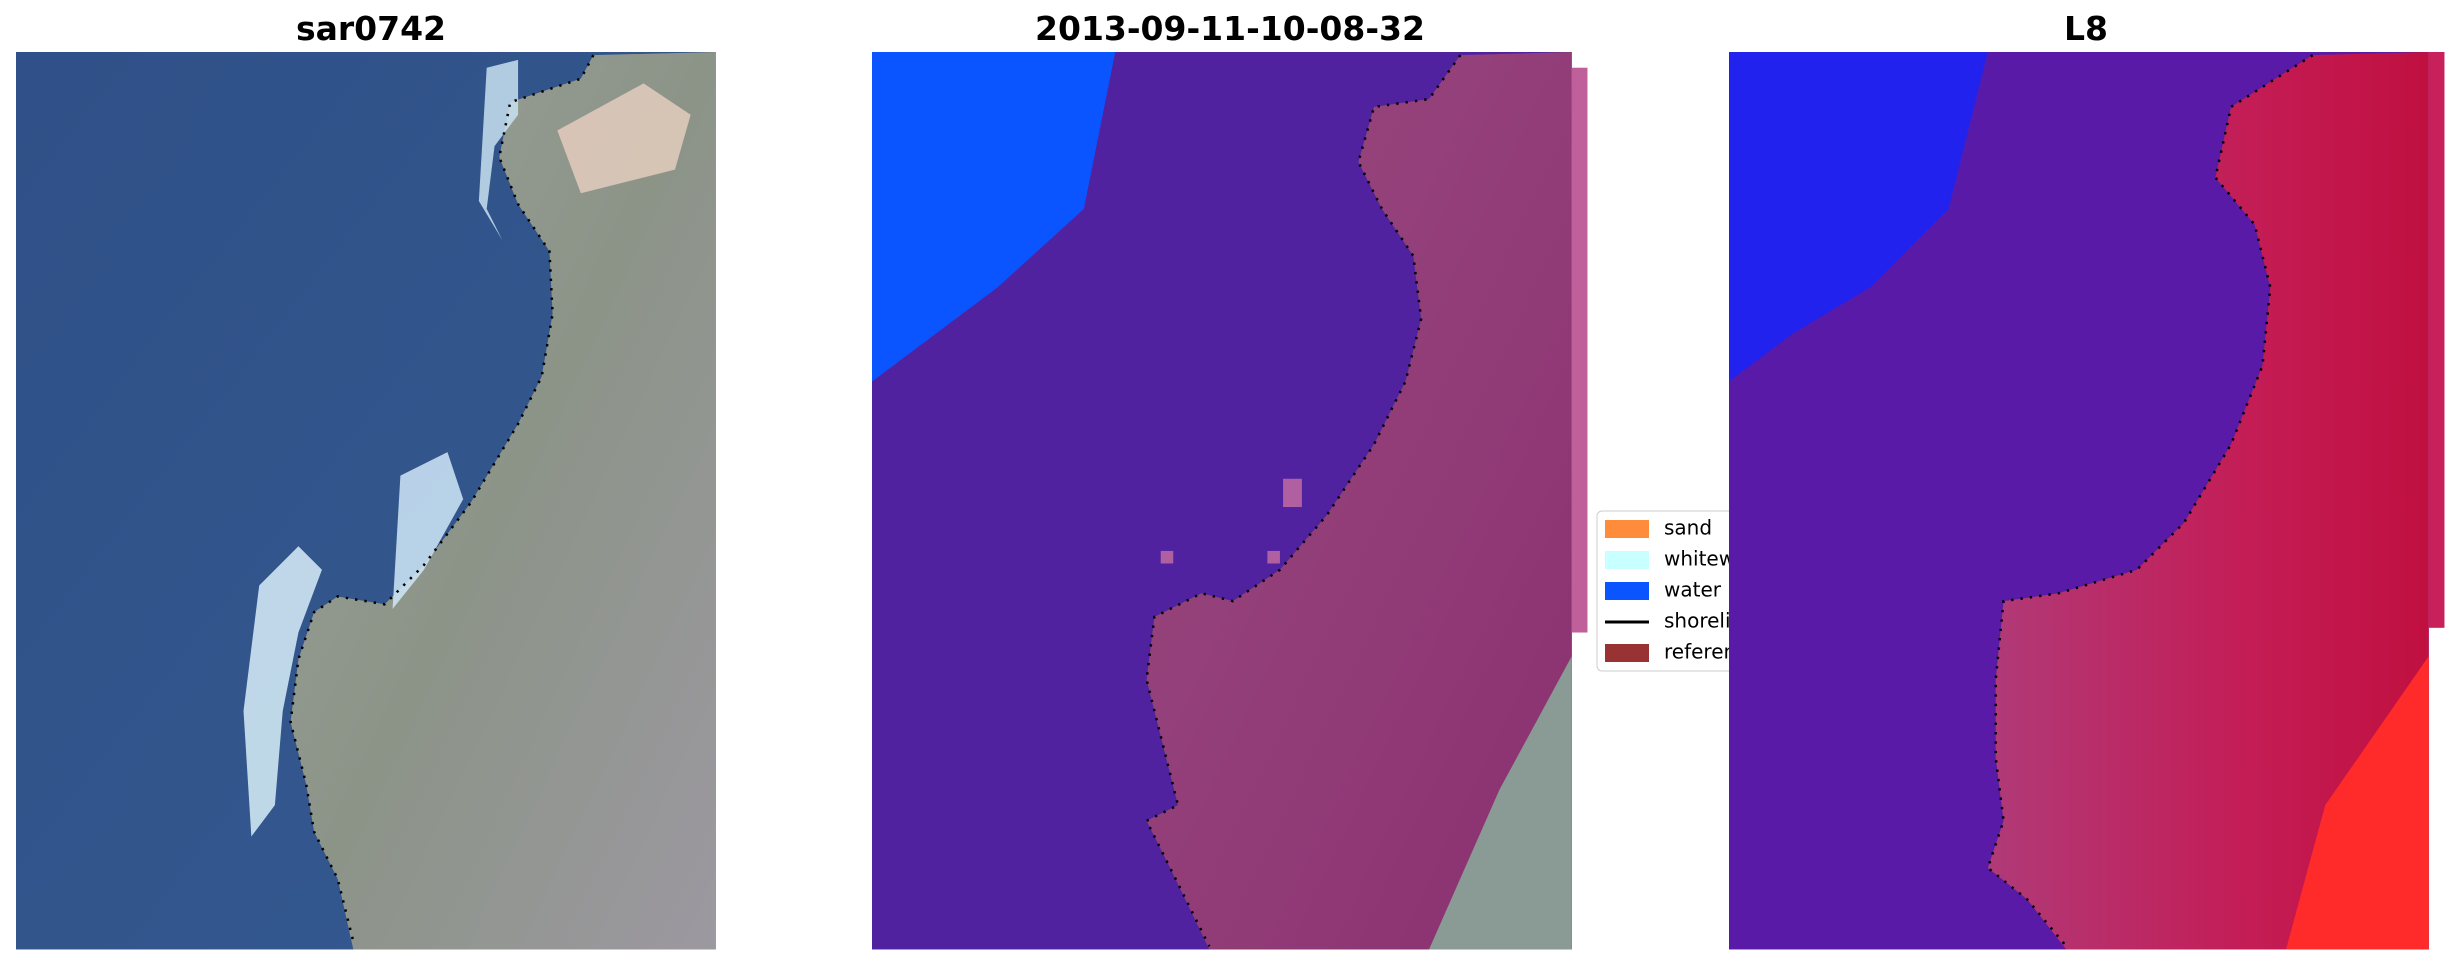 Image resolution: width=2460 pixels, height=965 pixels. What do you see at coordinates (2086, 28) in the screenshot?
I see `panel-title: L8` at bounding box center [2086, 28].